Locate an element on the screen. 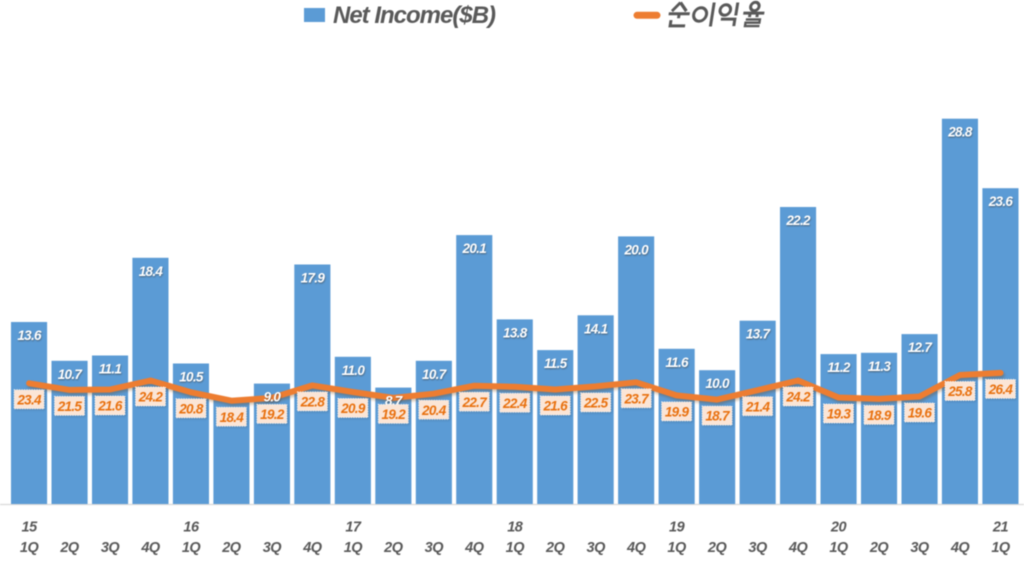 The width and height of the screenshot is (1024, 567). svg-text: 12.7 is located at coordinates (921, 347).